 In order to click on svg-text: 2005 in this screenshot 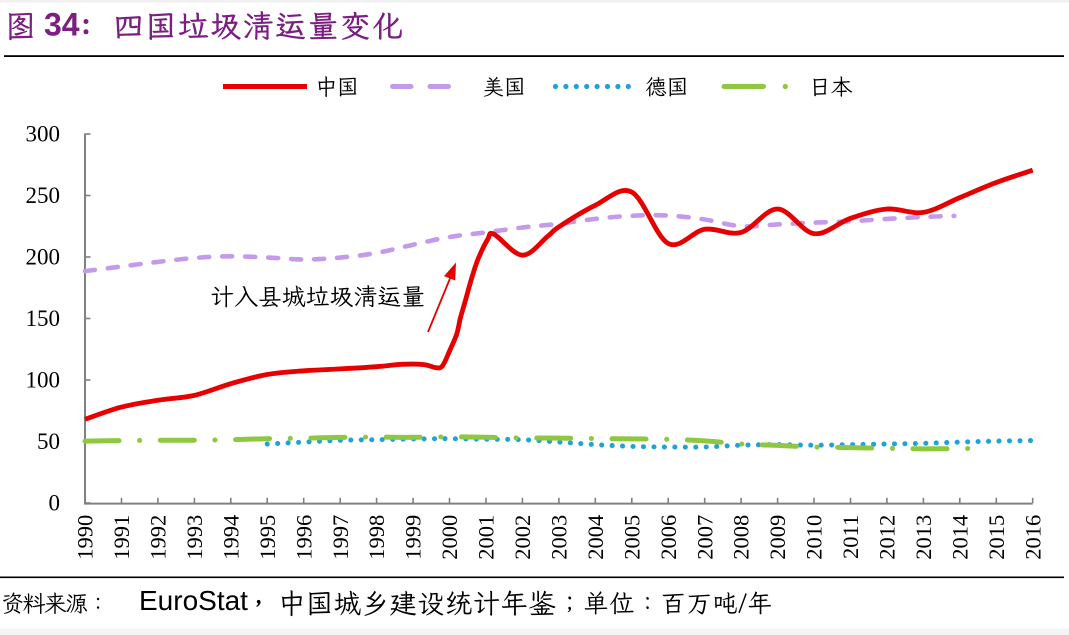, I will do `click(631, 537)`.